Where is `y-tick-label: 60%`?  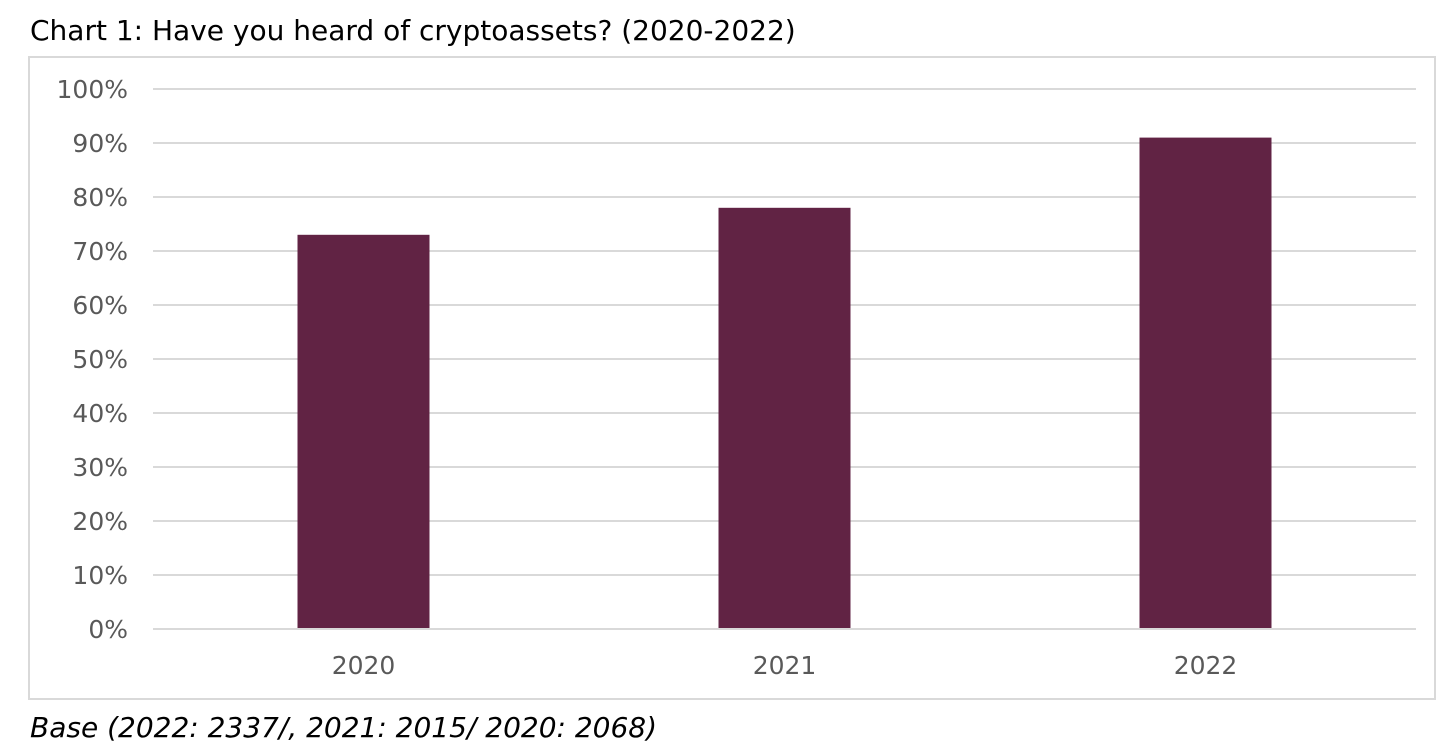 y-tick-label: 60% is located at coordinates (100, 305).